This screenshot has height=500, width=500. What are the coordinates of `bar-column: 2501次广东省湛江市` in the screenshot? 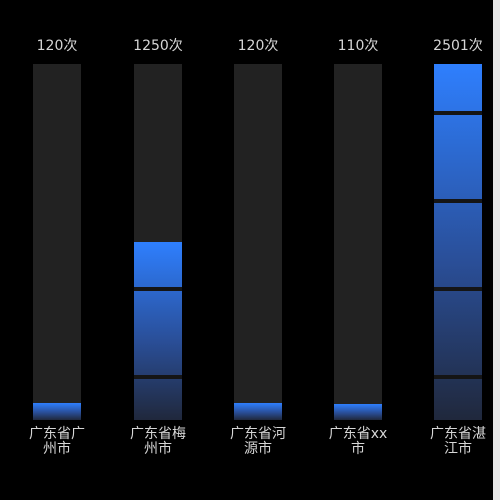 It's located at (458, 250).